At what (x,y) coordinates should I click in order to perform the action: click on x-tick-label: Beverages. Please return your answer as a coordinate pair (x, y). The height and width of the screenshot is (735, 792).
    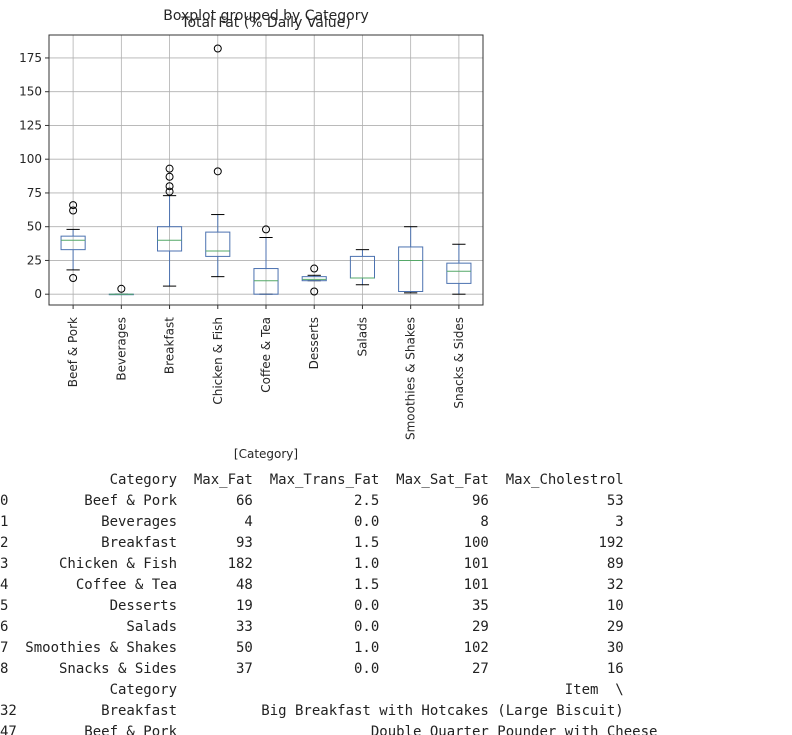
    Looking at the image, I should click on (121, 349).